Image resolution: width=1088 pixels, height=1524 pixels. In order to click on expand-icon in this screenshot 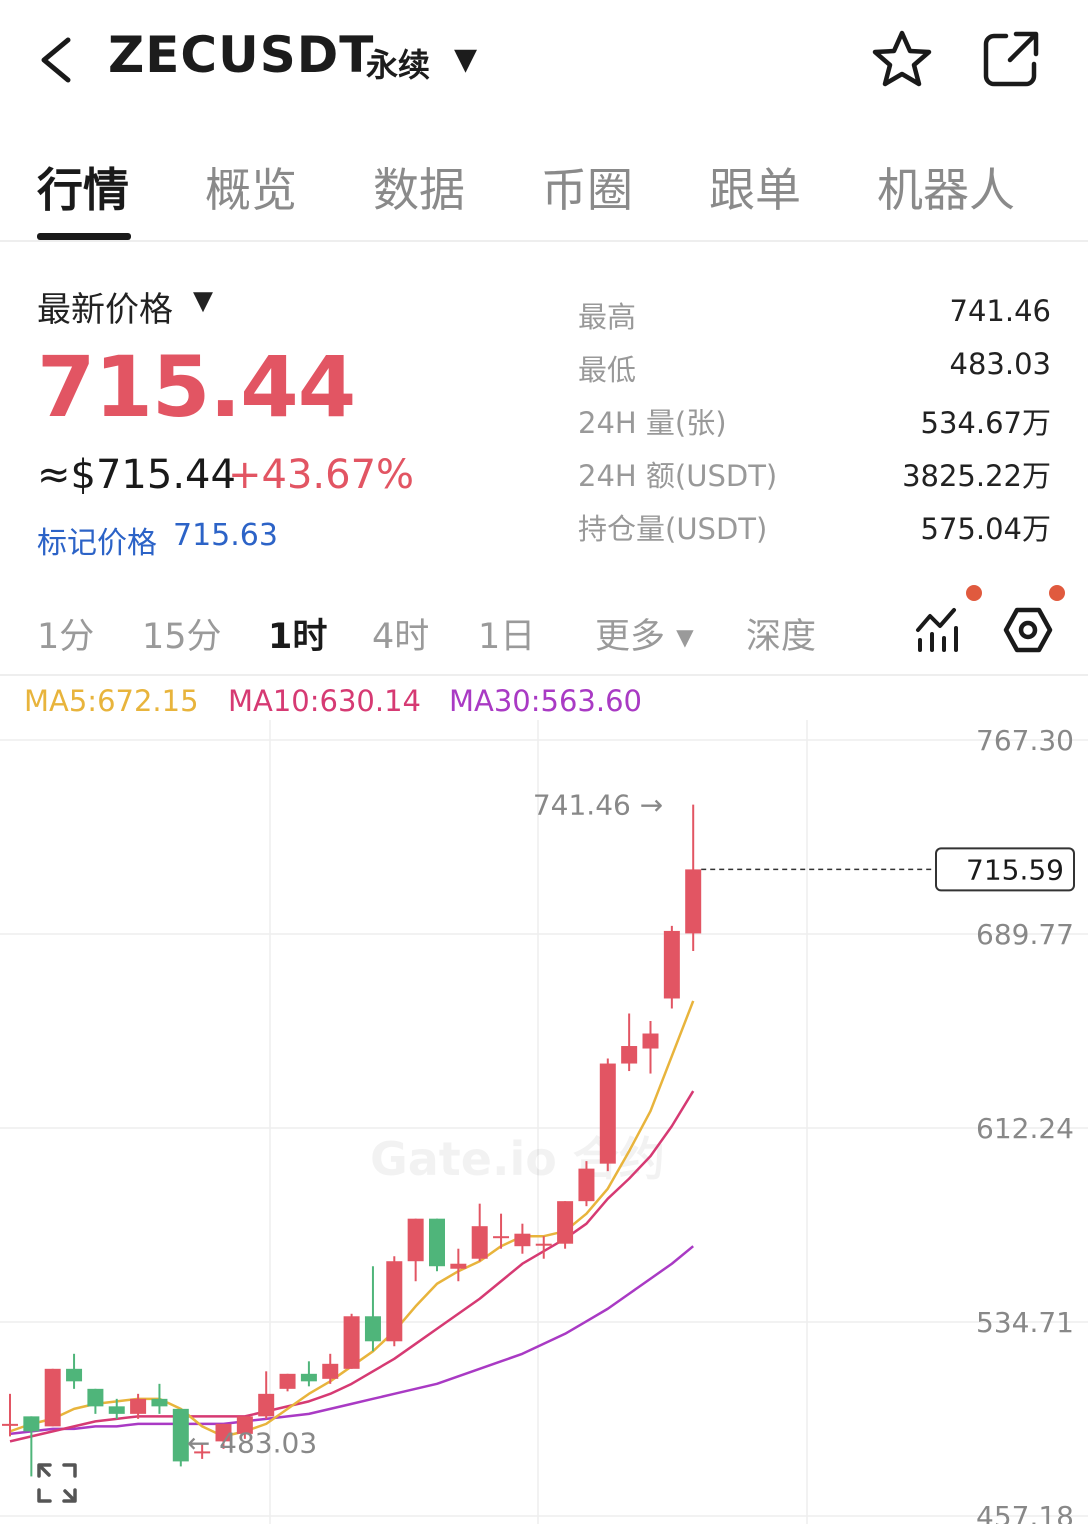, I will do `click(57, 1483)`.